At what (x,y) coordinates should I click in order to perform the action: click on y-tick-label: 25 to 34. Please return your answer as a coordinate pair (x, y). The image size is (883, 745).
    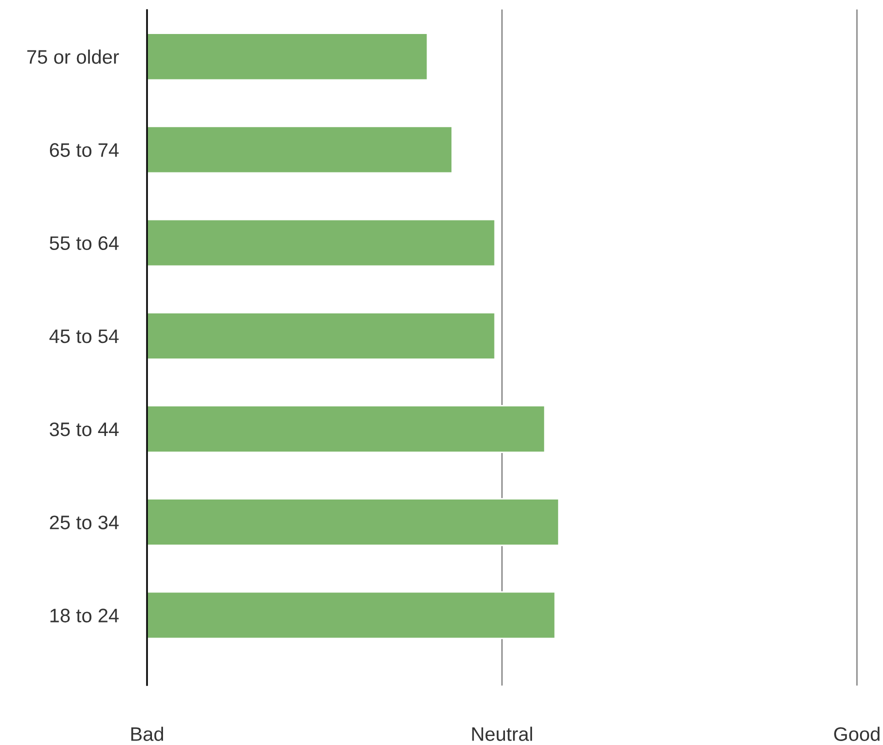
    Looking at the image, I should click on (84, 523).